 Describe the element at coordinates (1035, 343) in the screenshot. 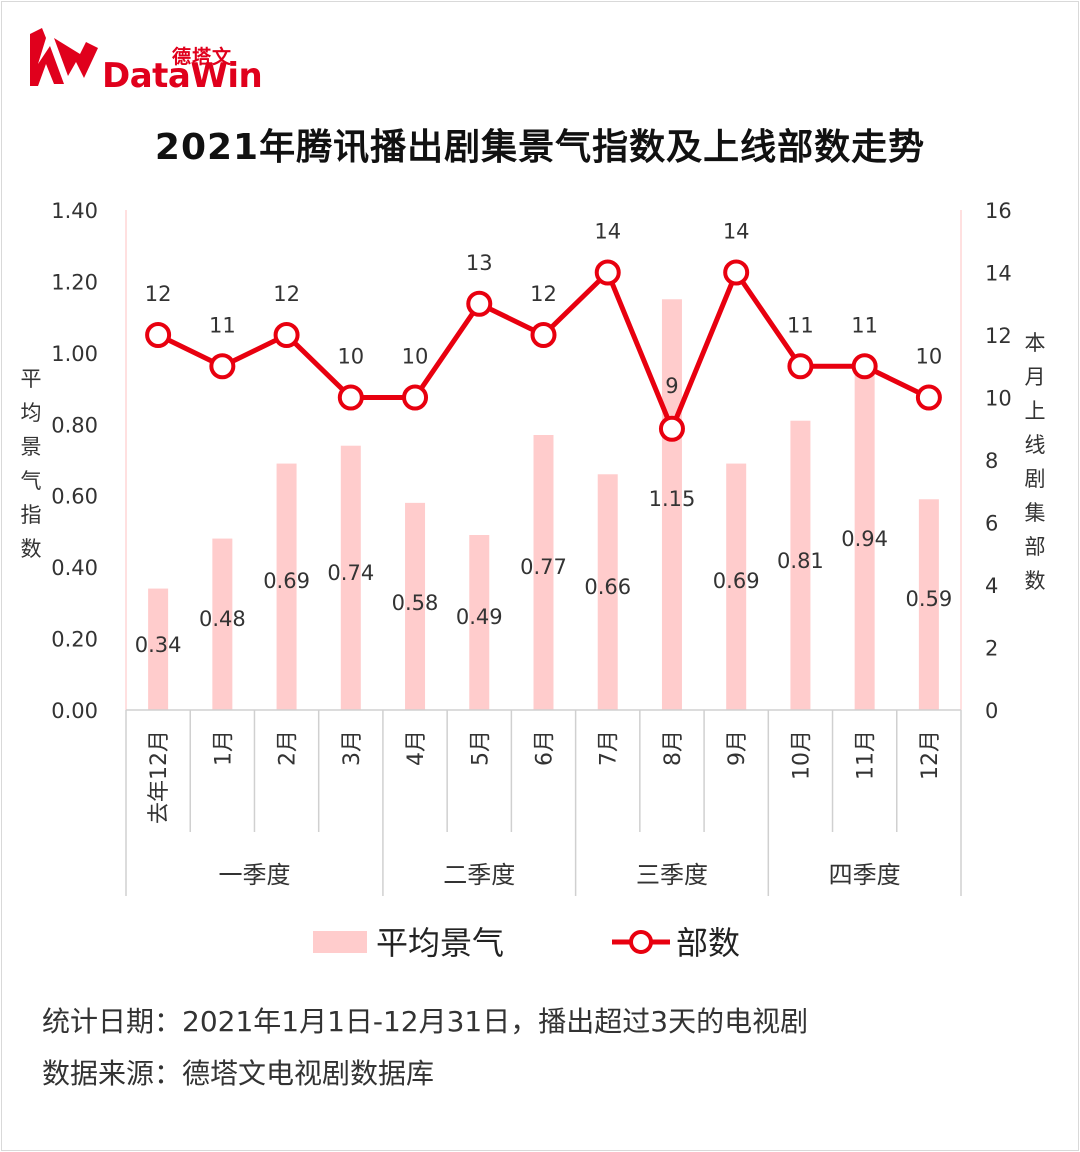

I see `right-axis-title-char: 本` at that location.